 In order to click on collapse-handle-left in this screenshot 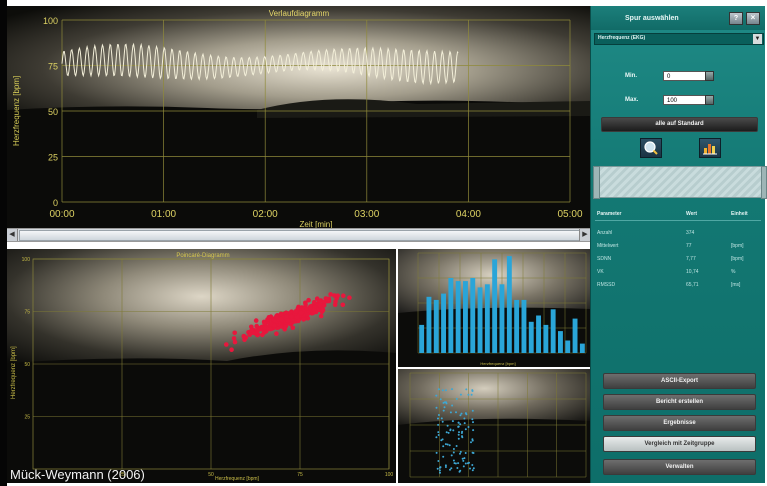, I will do `click(596, 182)`.